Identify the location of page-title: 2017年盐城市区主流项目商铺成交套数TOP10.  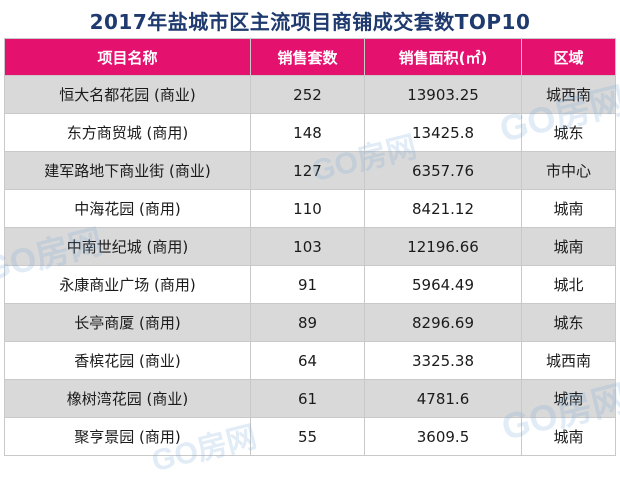
(310, 22).